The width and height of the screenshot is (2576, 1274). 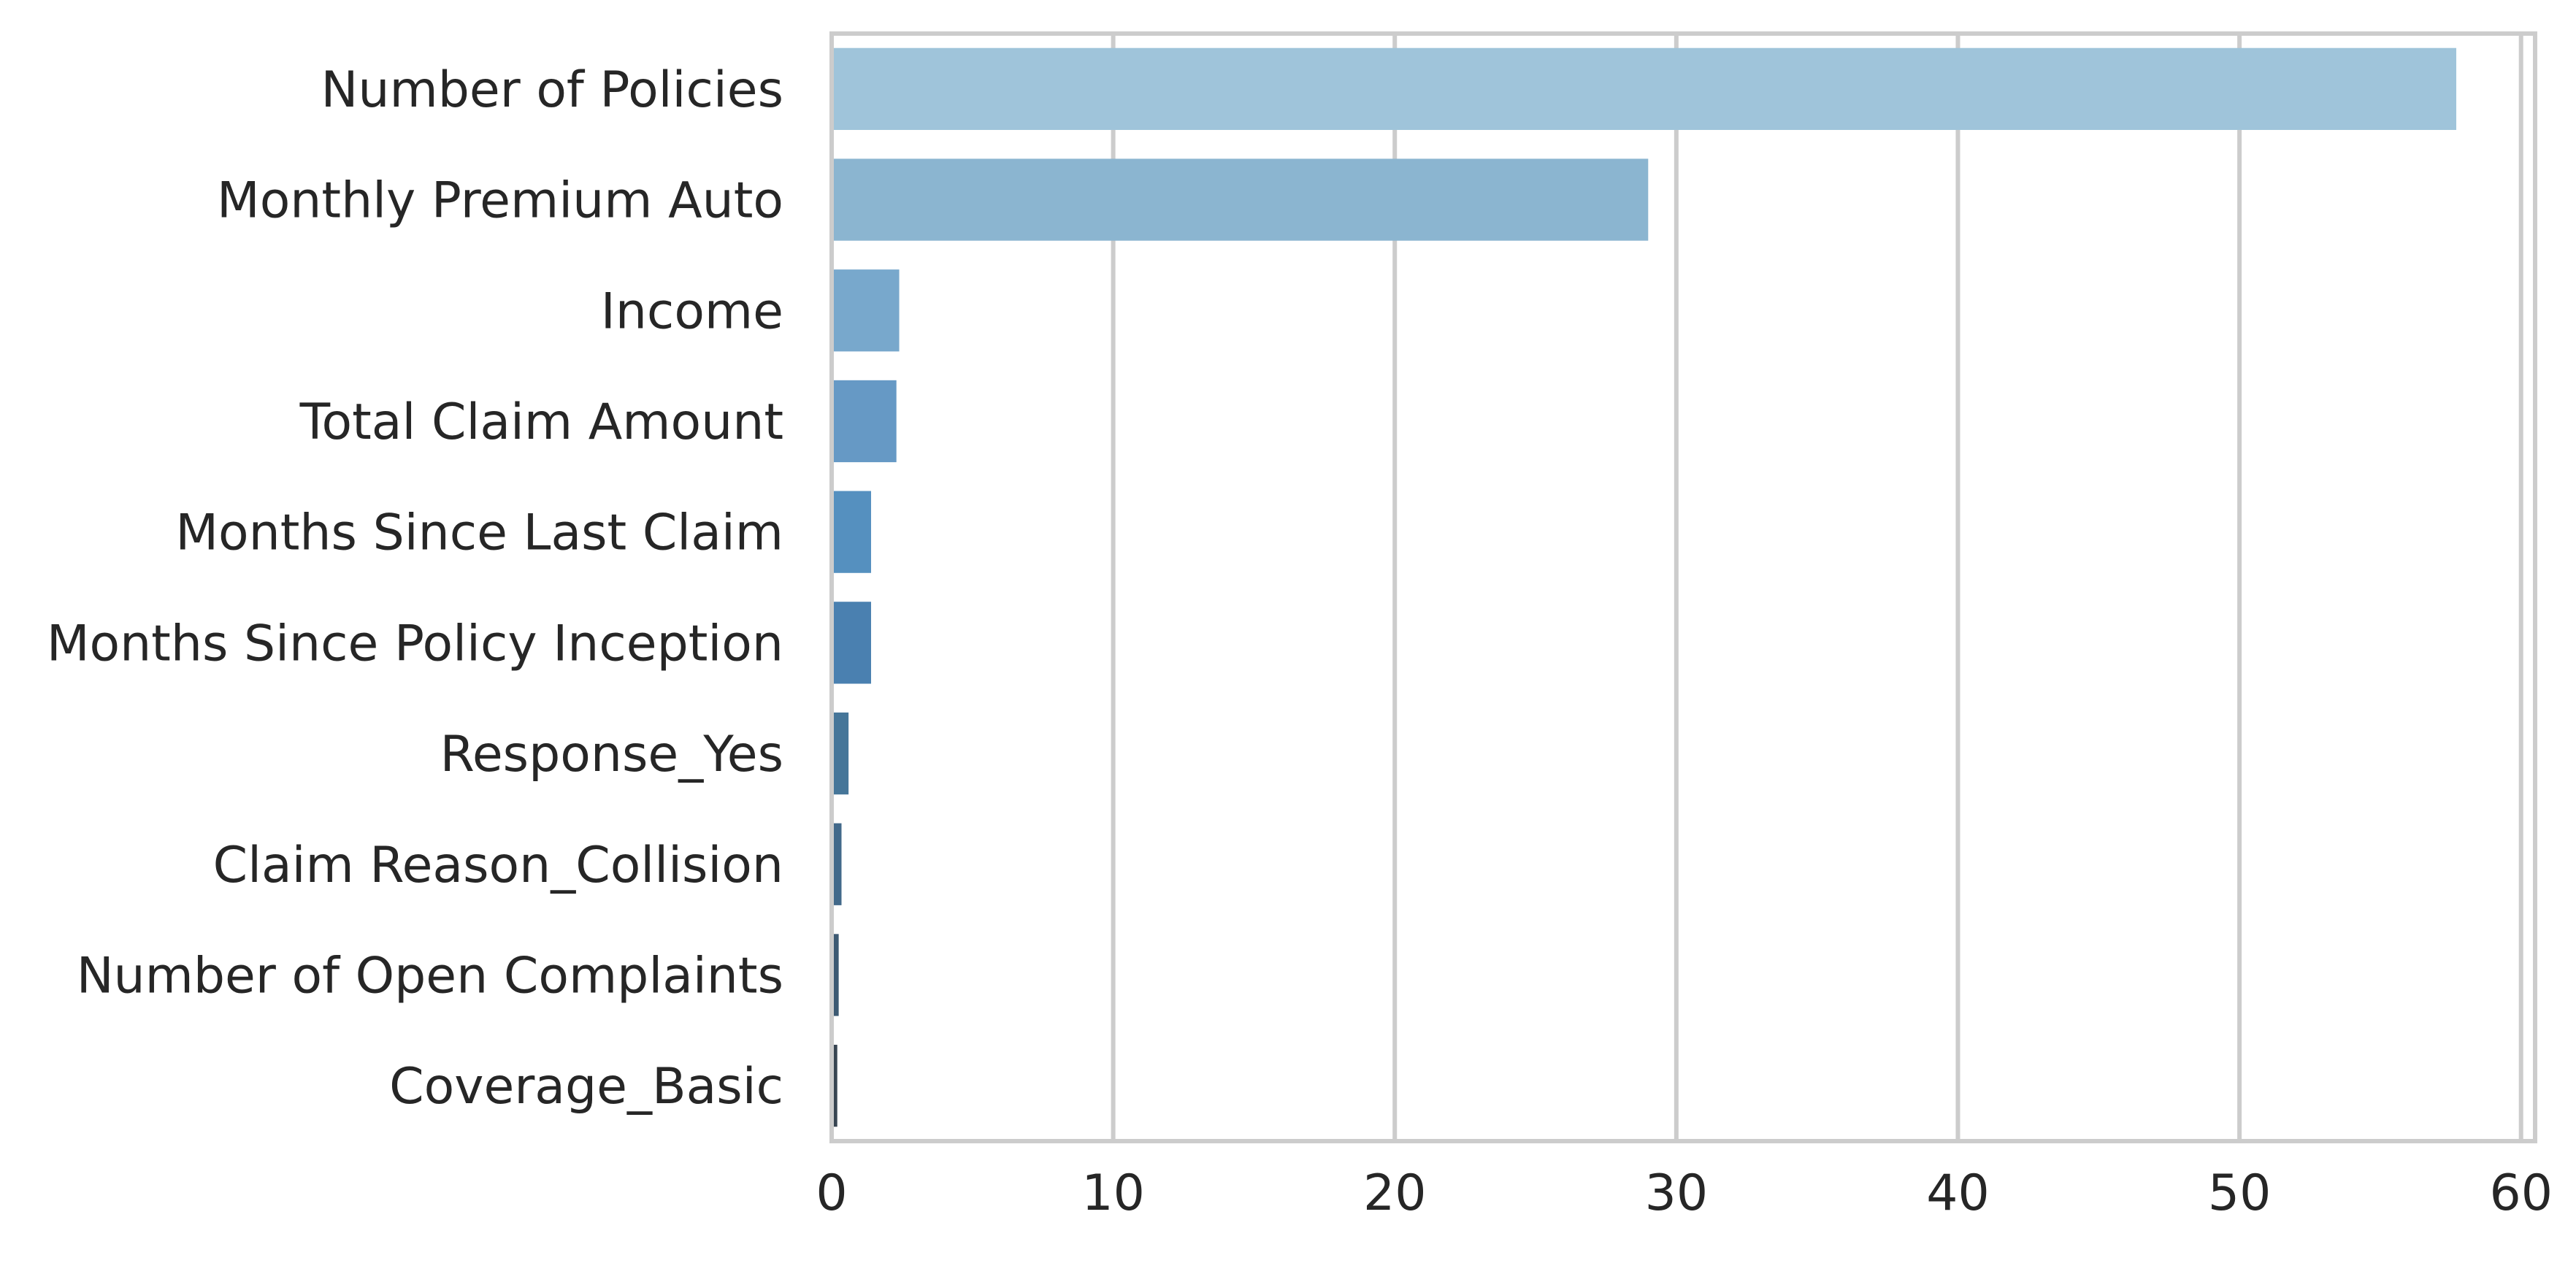 What do you see at coordinates (832, 1193) in the screenshot?
I see `x-tick-label: 0` at bounding box center [832, 1193].